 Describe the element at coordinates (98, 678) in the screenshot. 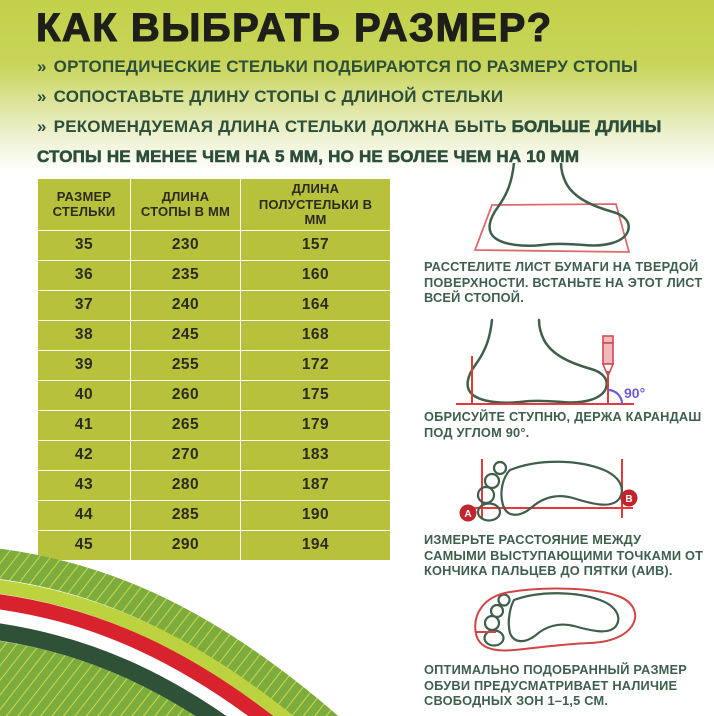

I see `wave-fill-hatched` at that location.